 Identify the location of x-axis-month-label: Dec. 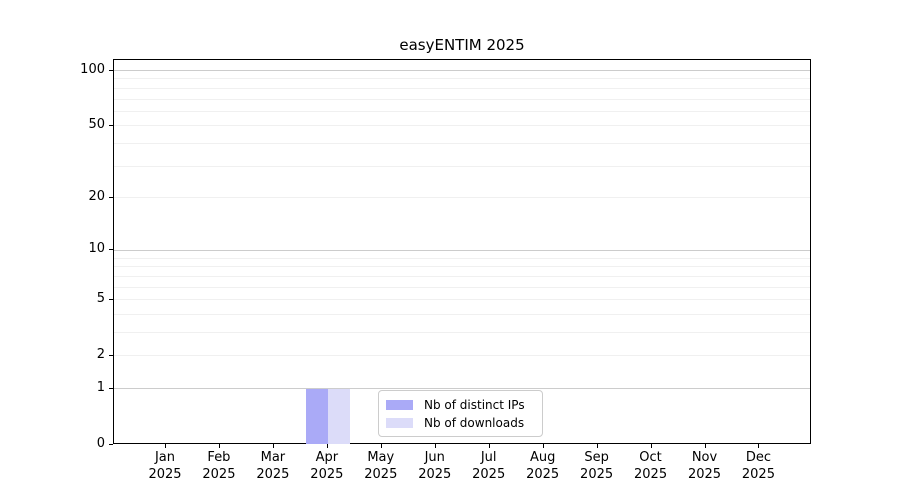
(758, 457).